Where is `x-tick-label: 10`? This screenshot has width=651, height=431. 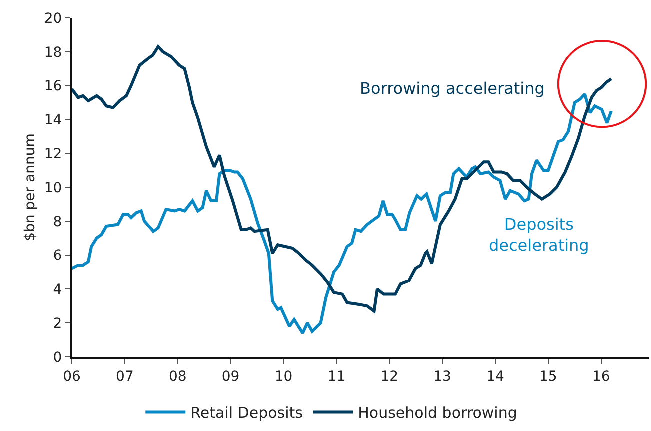 x-tick-label: 10 is located at coordinates (283, 376).